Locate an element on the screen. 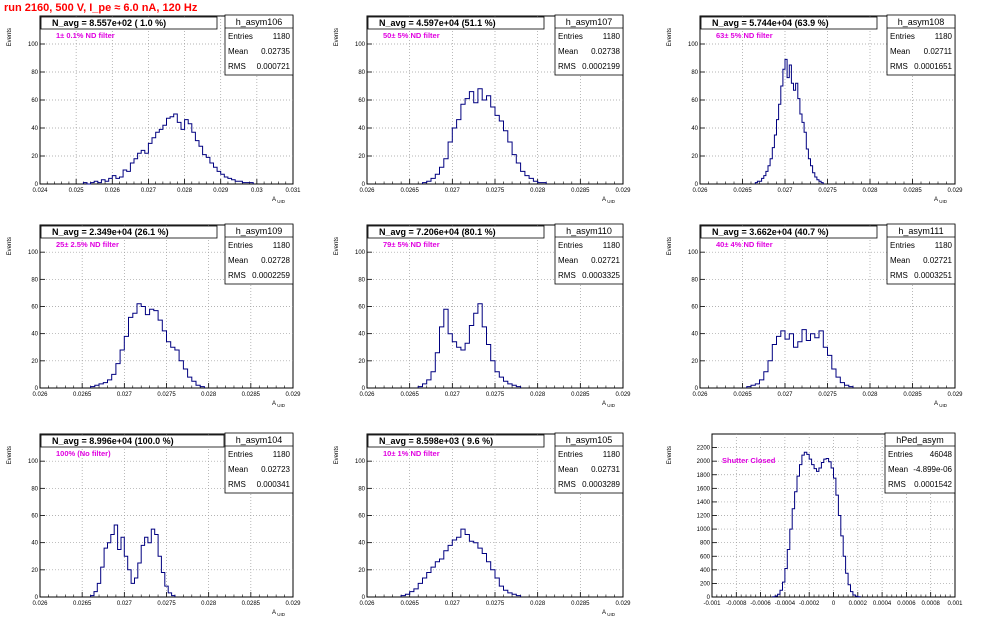 This screenshot has height=622, width=996. filter-label: 63± 5% ND filter is located at coordinates (744, 35).